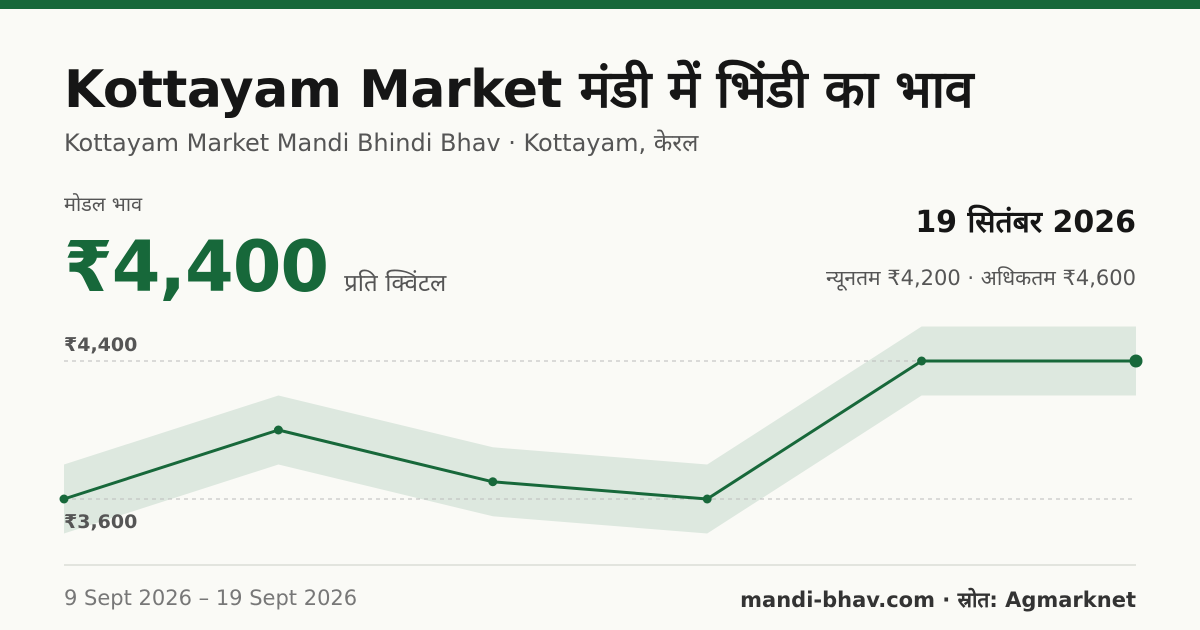 The height and width of the screenshot is (630, 1200). Describe the element at coordinates (600, 4) in the screenshot. I see `top-accent-bar` at that location.